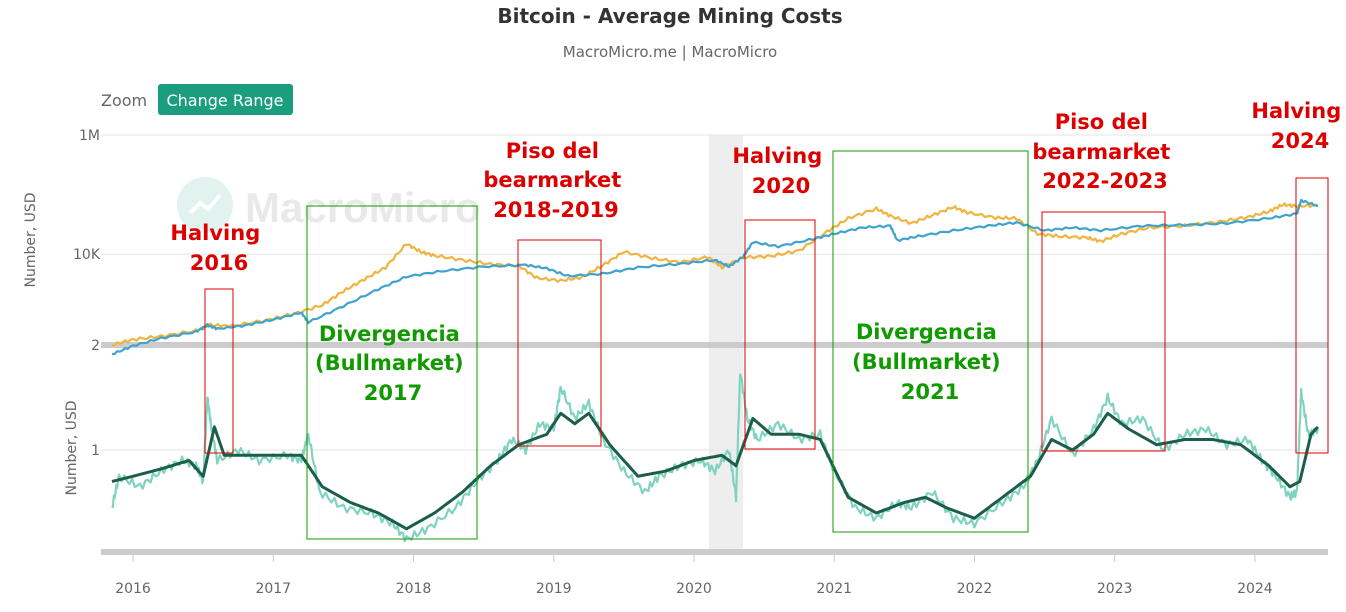 This screenshot has width=1346, height=612. Describe the element at coordinates (714, 345) in the screenshot. I see `pane-separator` at that location.